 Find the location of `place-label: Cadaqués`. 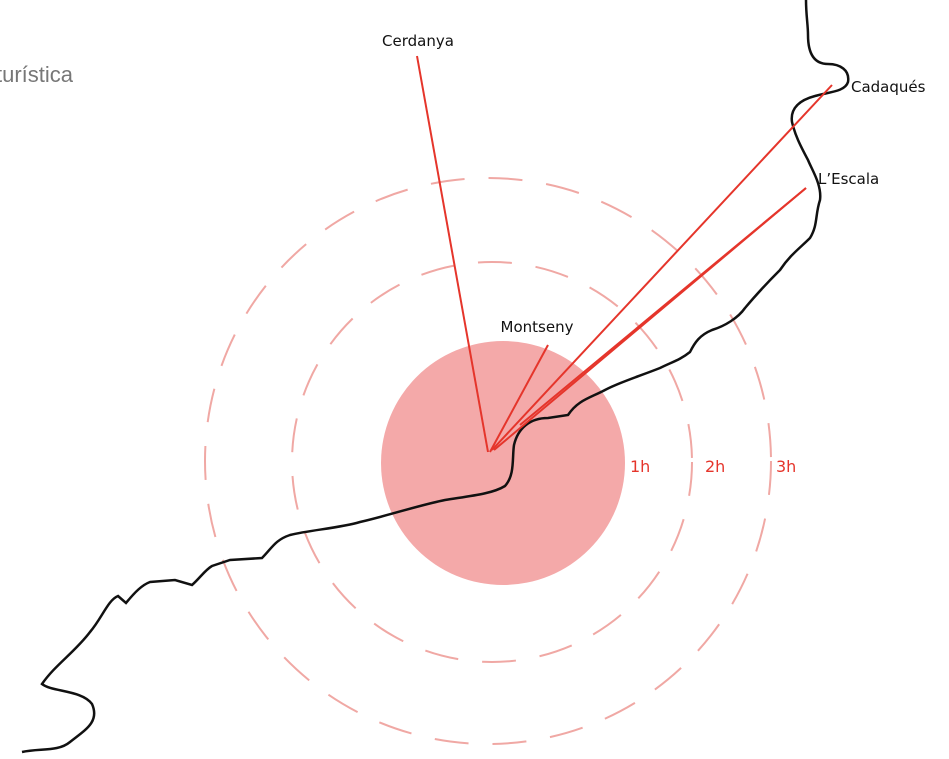

place-label: Cadaqués is located at coordinates (888, 87).